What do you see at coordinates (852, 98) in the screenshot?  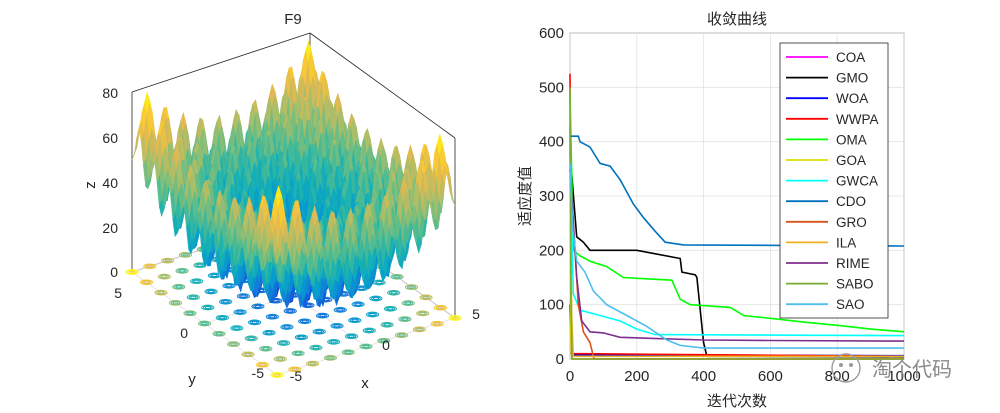 I see `legend-label: WOA` at bounding box center [852, 98].